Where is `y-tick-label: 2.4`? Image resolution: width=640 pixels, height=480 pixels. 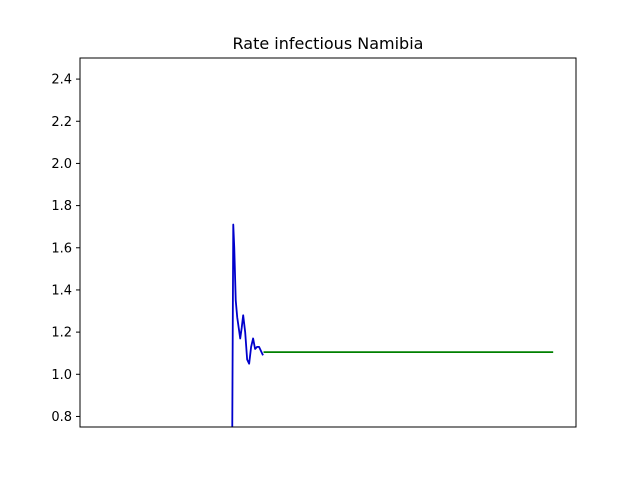 y-tick-label: 2.4 is located at coordinates (61, 80).